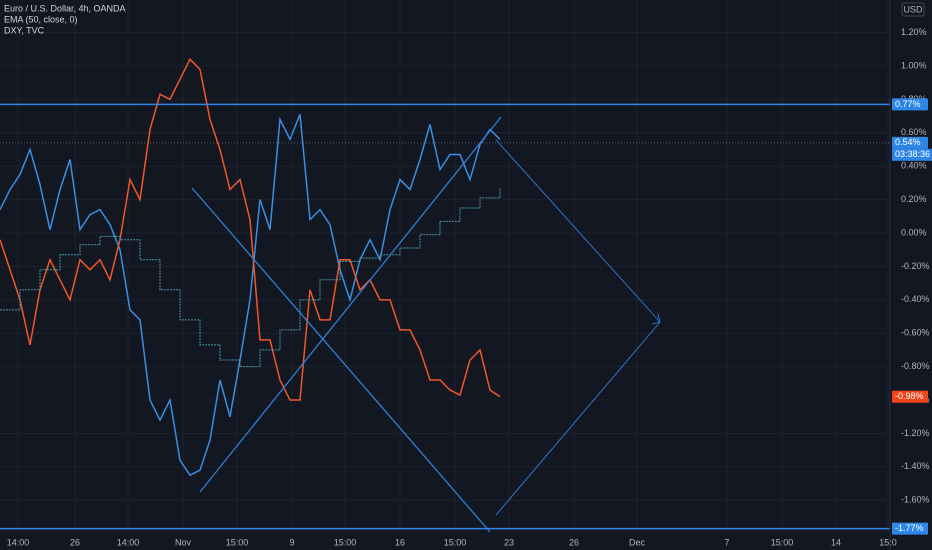 The width and height of the screenshot is (932, 550). What do you see at coordinates (400, 542) in the screenshot?
I see `x-tick-label: 16` at bounding box center [400, 542].